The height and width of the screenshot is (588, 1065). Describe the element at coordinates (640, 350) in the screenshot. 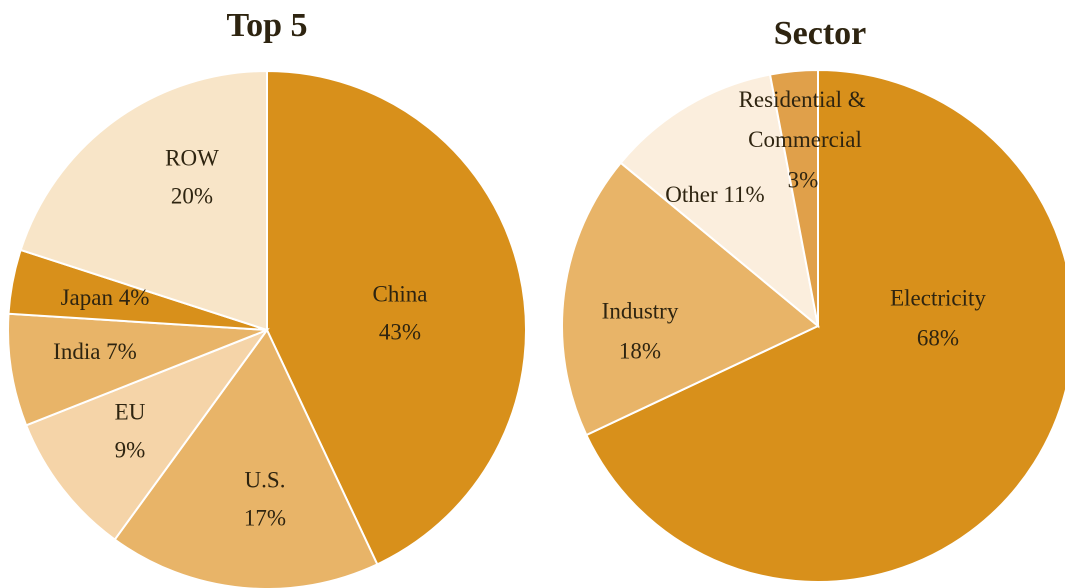

I see `slice-value: 18%` at that location.